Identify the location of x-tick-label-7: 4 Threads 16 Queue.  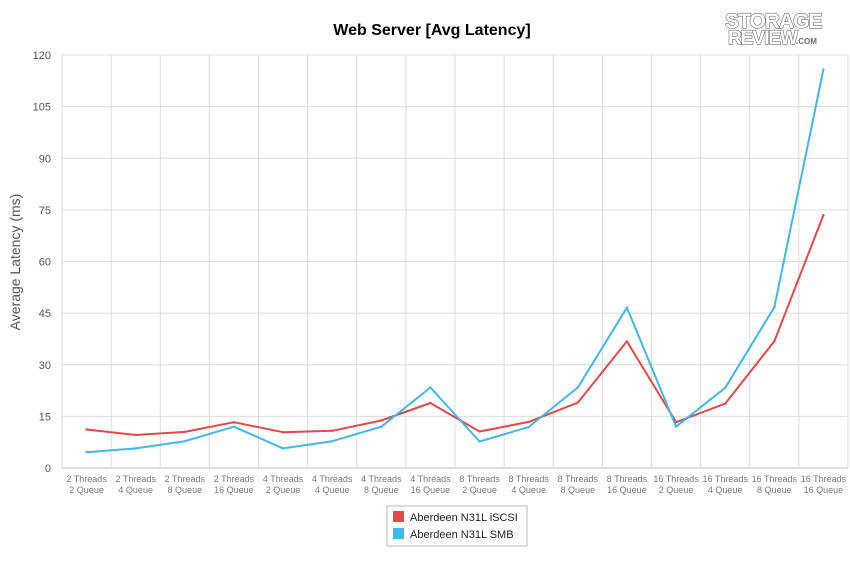
(430, 484).